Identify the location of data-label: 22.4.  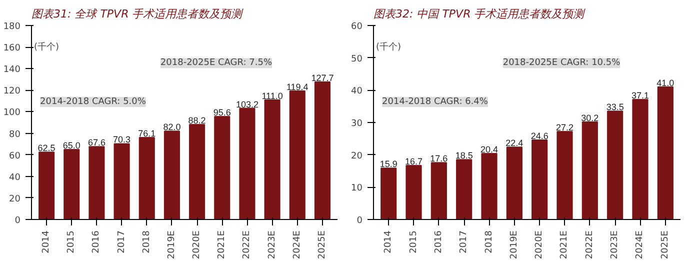
(515, 143).